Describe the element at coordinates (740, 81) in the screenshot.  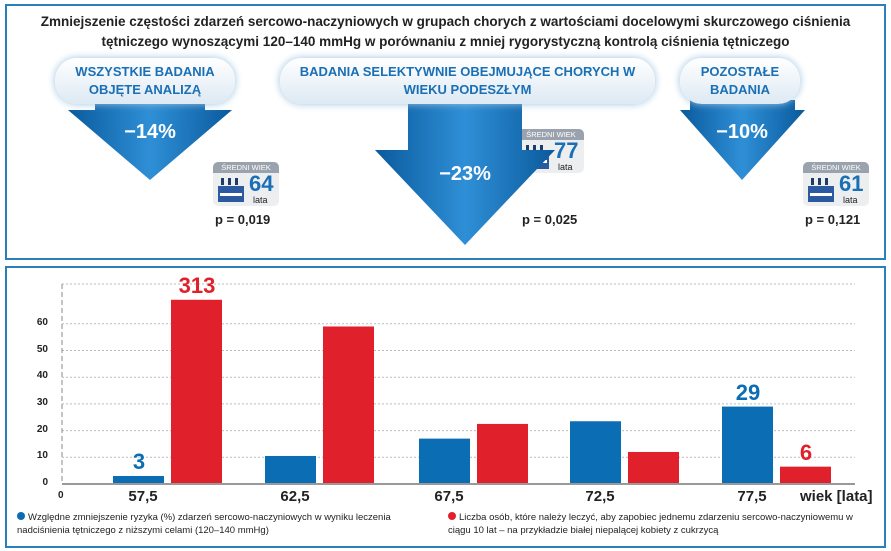
I see `group-label-other: POZOSTAŁE BADANIA` at that location.